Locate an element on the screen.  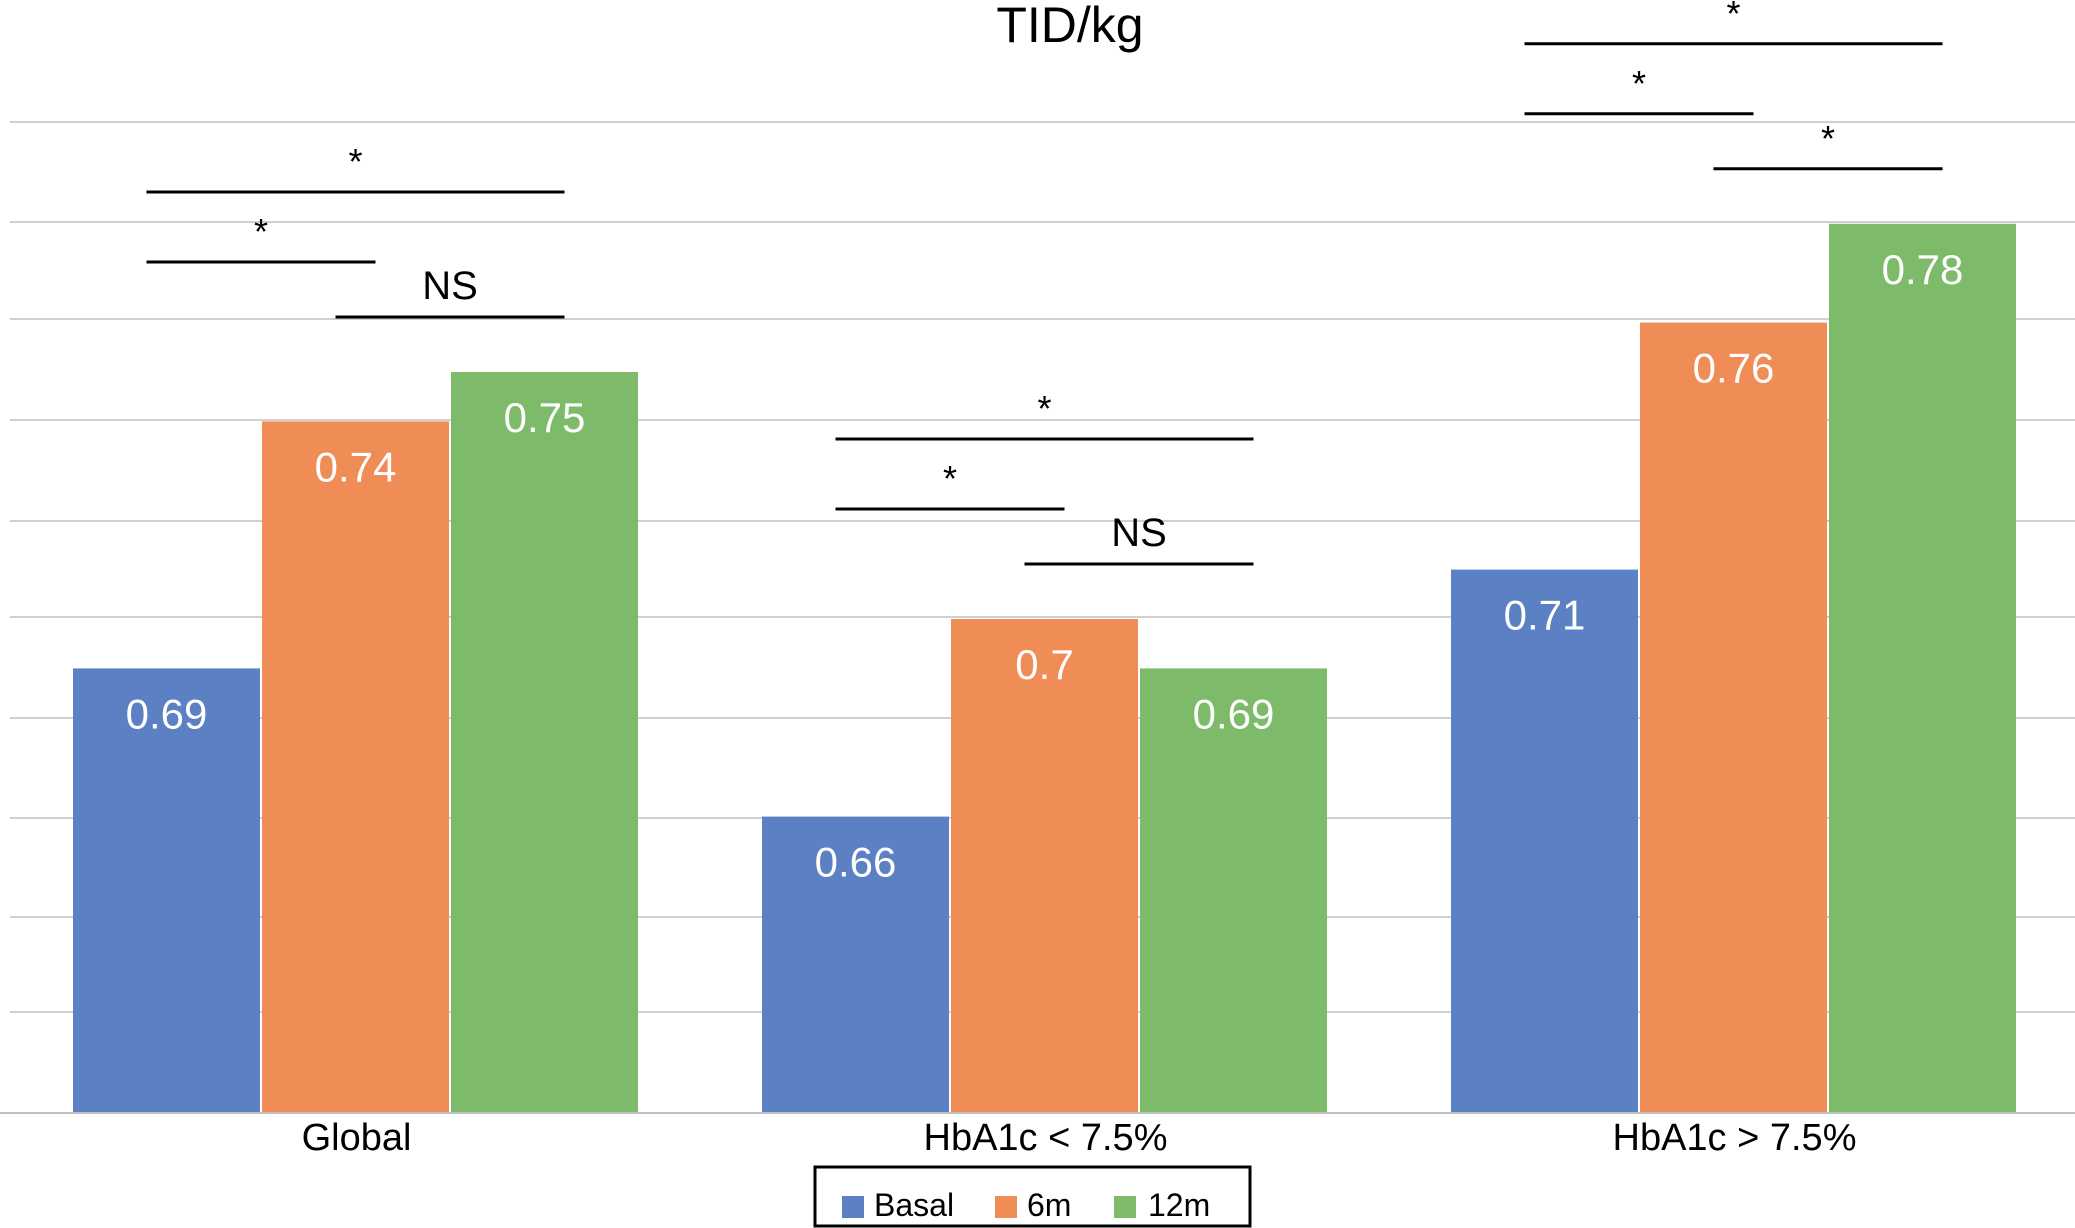
data-label-12m-0: 0.75 is located at coordinates (545, 417).